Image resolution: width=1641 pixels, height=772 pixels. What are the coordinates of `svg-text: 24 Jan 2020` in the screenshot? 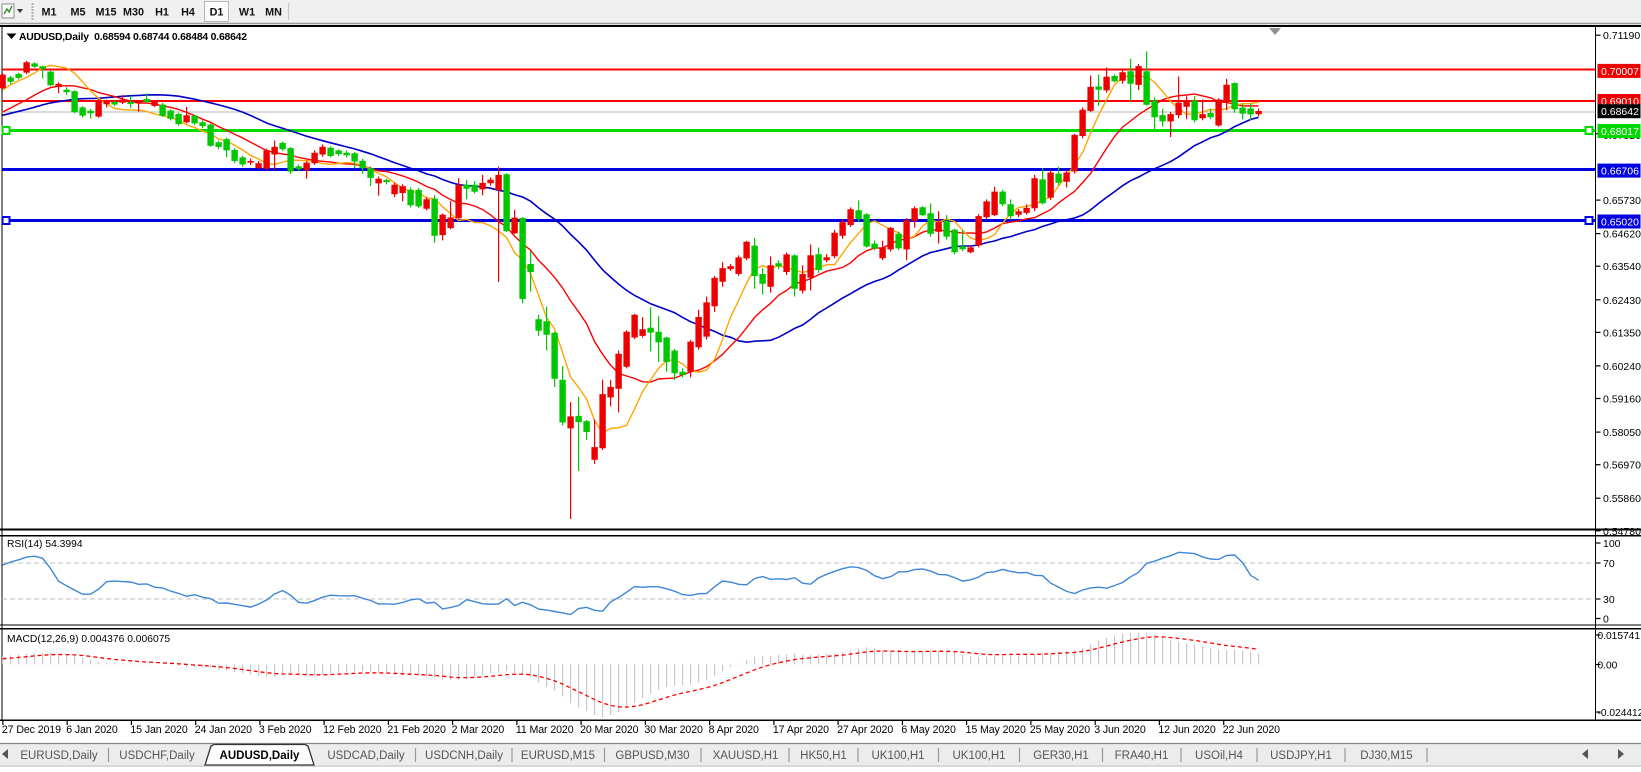 It's located at (223, 730).